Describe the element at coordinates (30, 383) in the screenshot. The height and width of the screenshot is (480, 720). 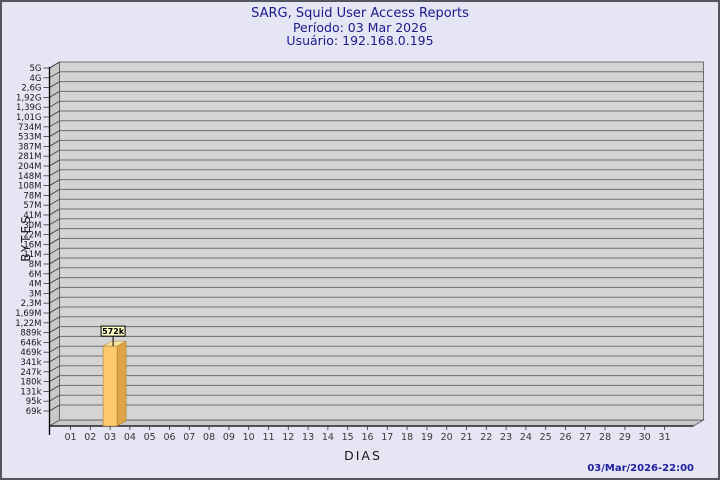
I see `y-tick-label: 180k` at that location.